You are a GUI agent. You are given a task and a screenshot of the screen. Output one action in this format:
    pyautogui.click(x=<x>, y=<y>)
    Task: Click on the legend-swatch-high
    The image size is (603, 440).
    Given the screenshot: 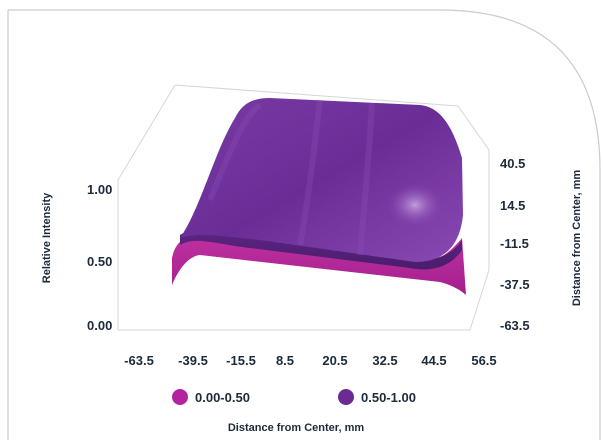 What is the action you would take?
    pyautogui.click(x=346, y=397)
    